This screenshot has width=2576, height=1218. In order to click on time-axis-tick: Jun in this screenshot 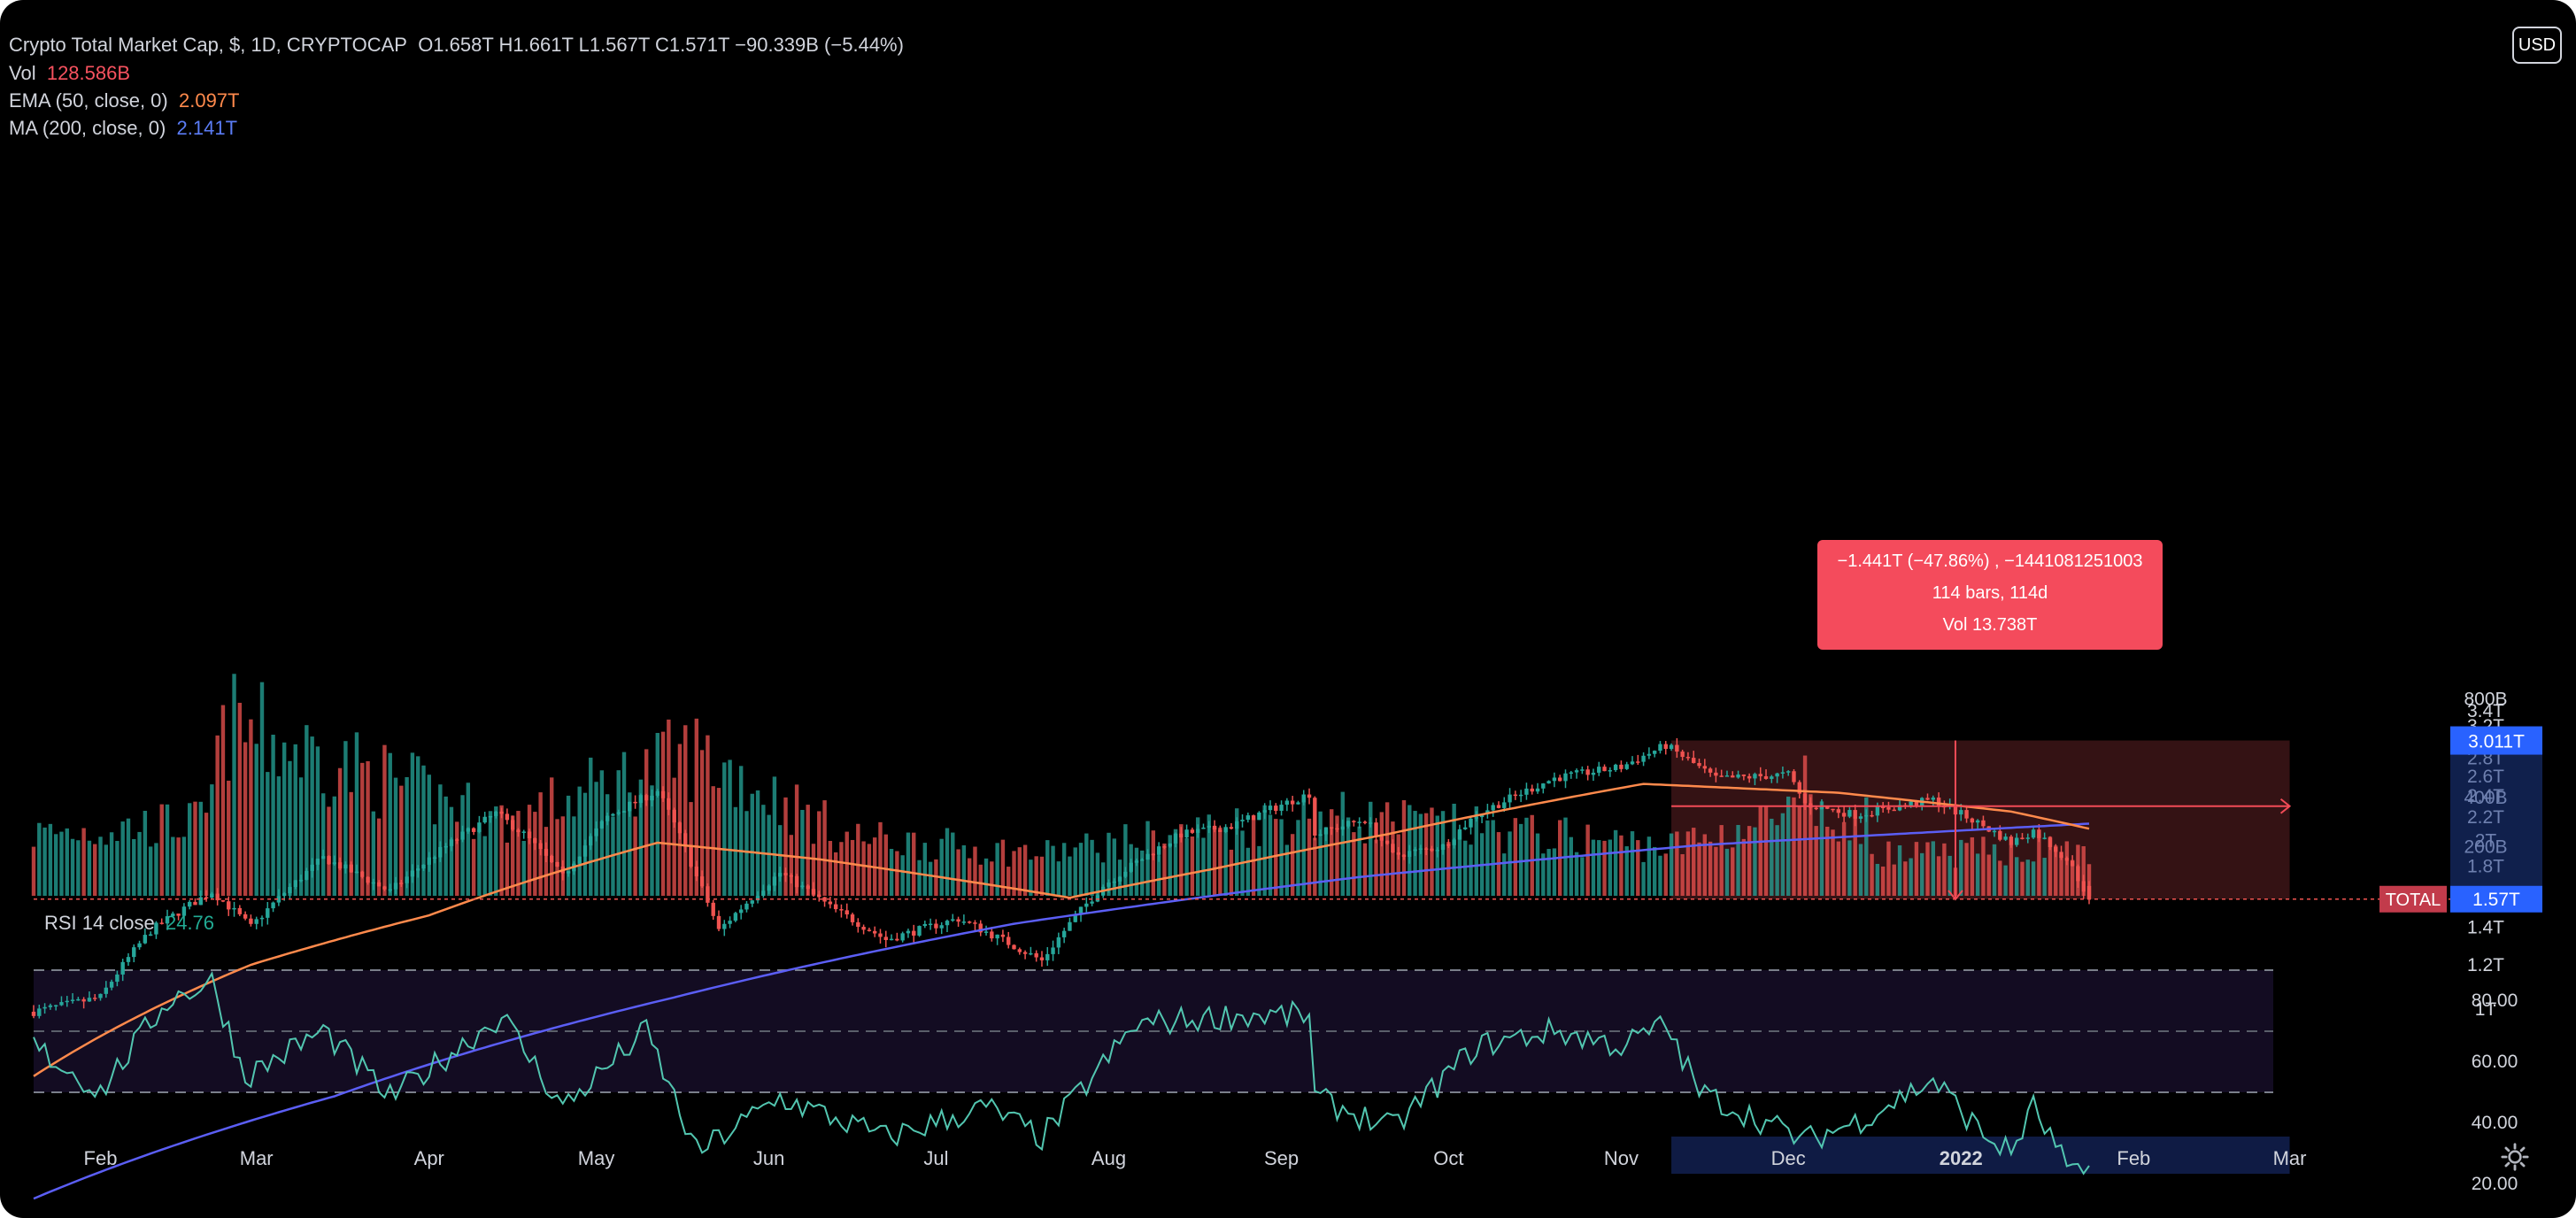, I will do `click(768, 1158)`.